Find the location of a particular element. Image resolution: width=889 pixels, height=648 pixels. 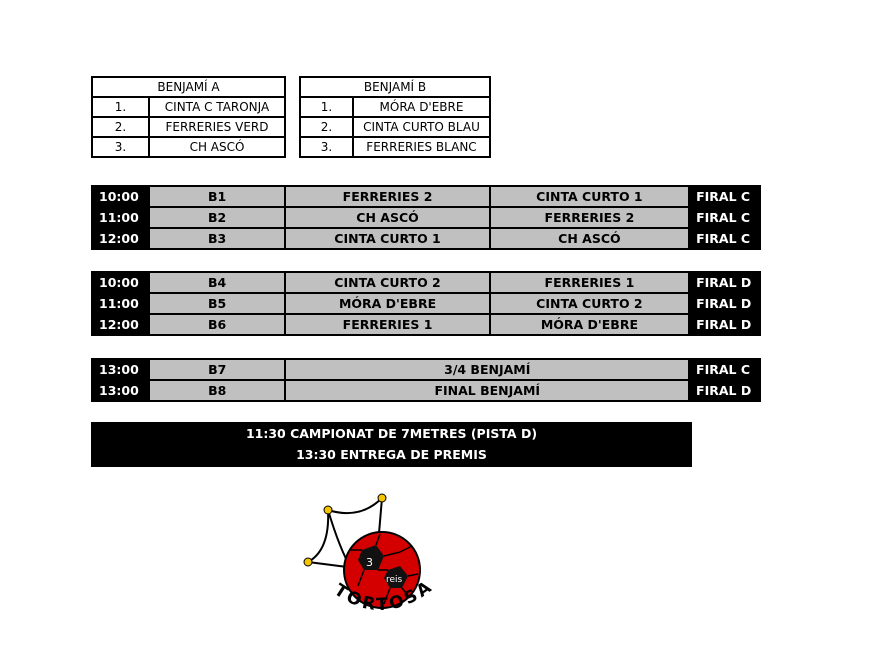

team: CH ASCÓ is located at coordinates (217, 147).